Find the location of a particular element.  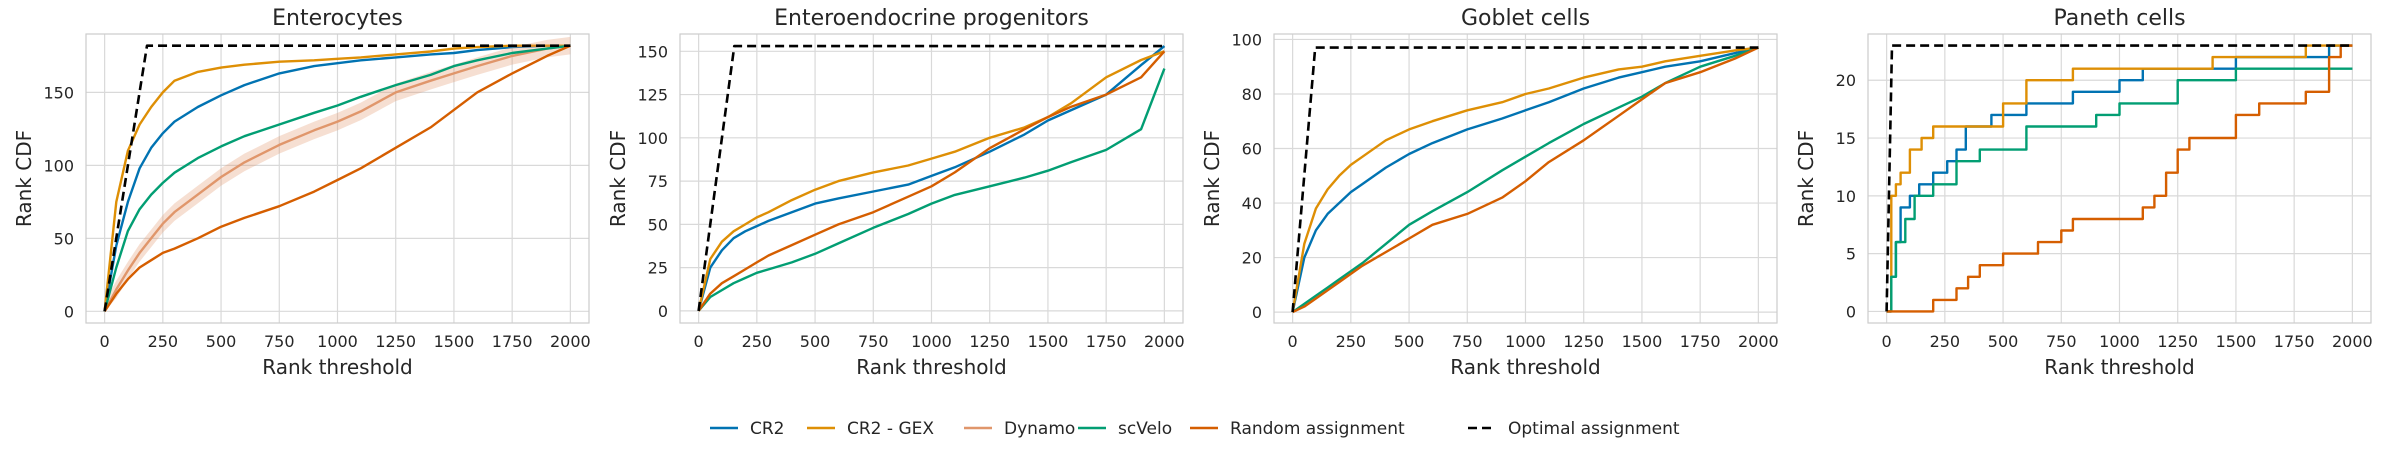

panel-title: Paneth cells is located at coordinates (2119, 18).